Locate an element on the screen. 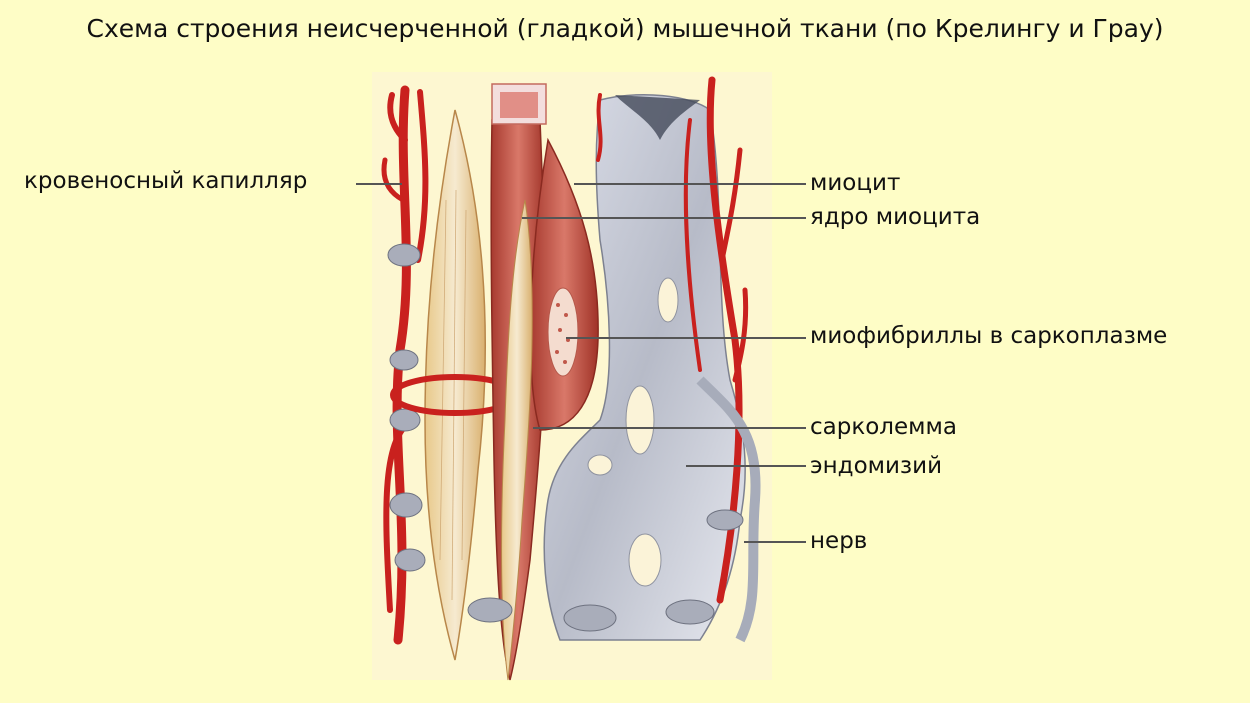 The width and height of the screenshot is (1250, 703). label-sarcolemma: сарколемма is located at coordinates (883, 427).